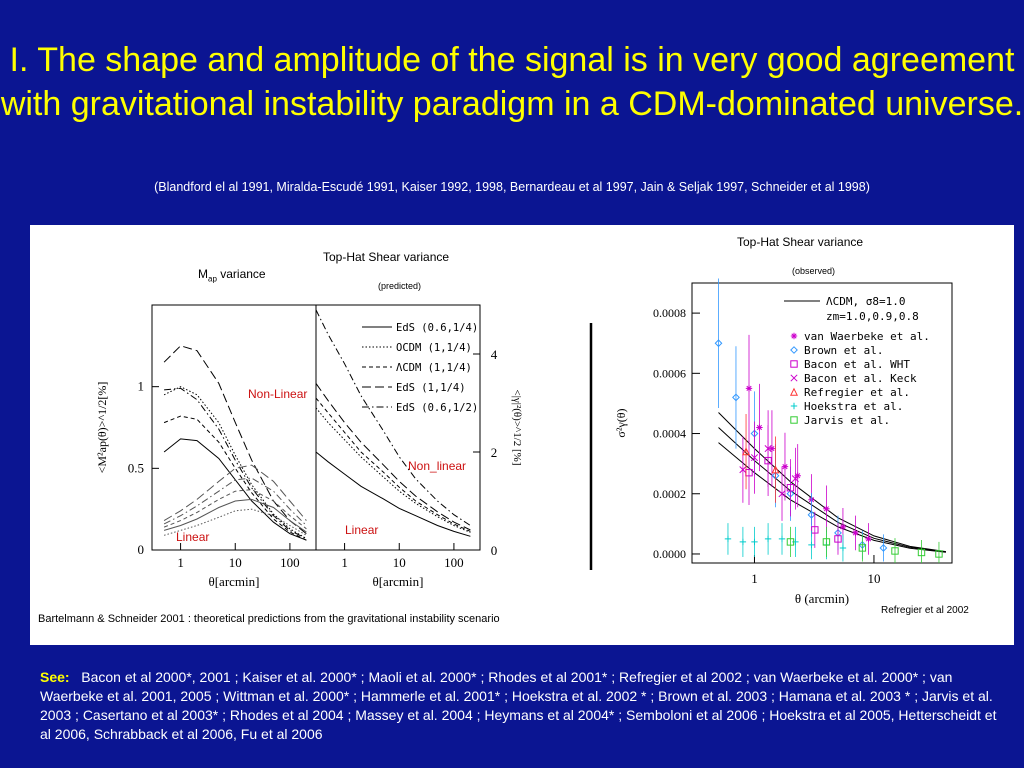 The height and width of the screenshot is (768, 1024). Describe the element at coordinates (141, 549) in the screenshot. I see `map-y-tick-label: 0` at that location.